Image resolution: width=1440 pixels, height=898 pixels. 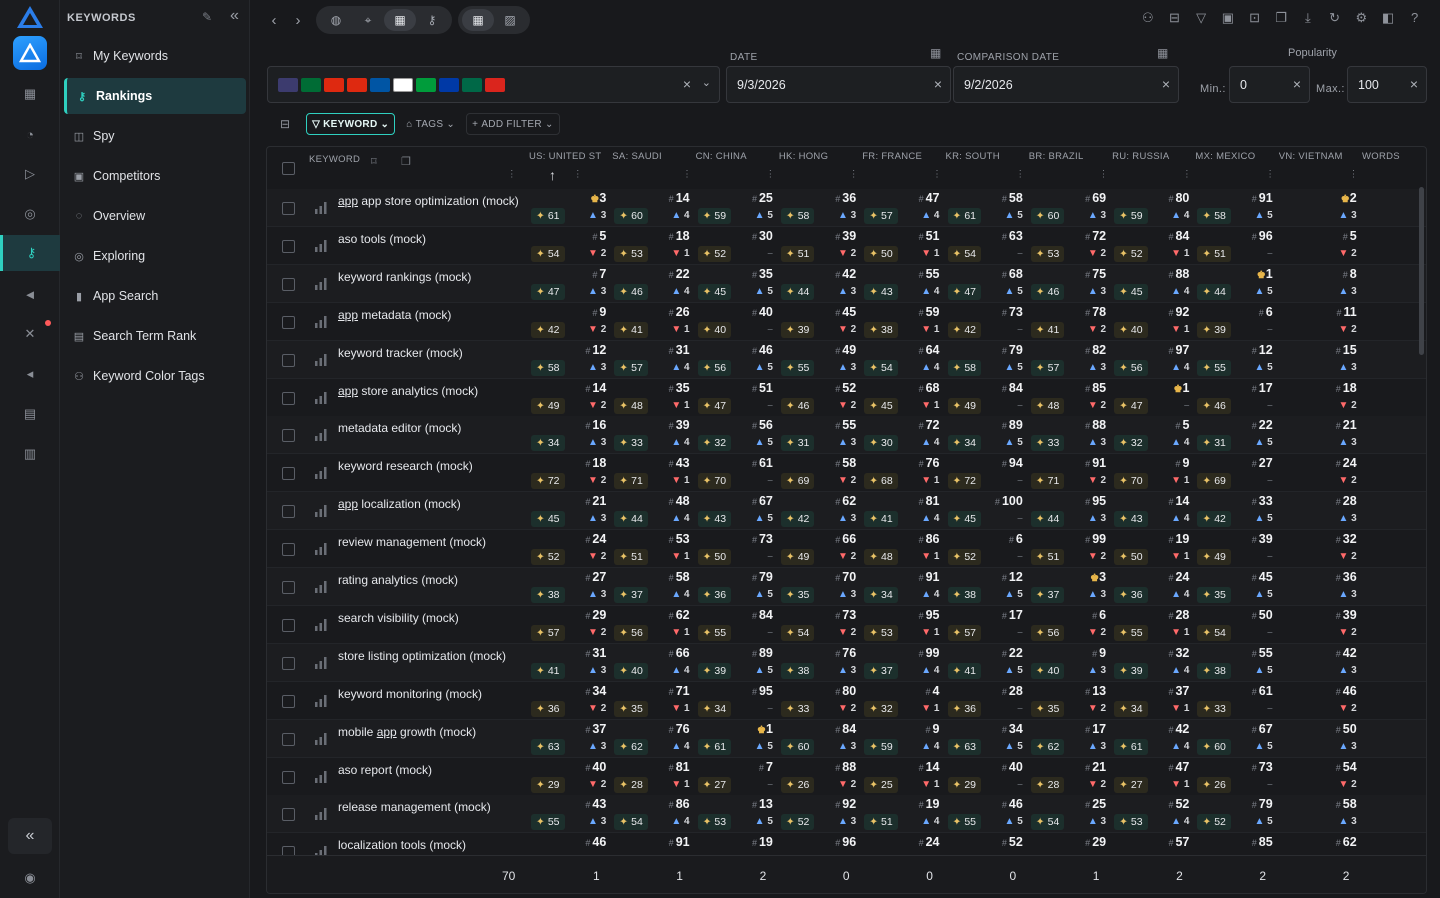 I want to click on clear-date-icon: ×, so click(x=937, y=84).